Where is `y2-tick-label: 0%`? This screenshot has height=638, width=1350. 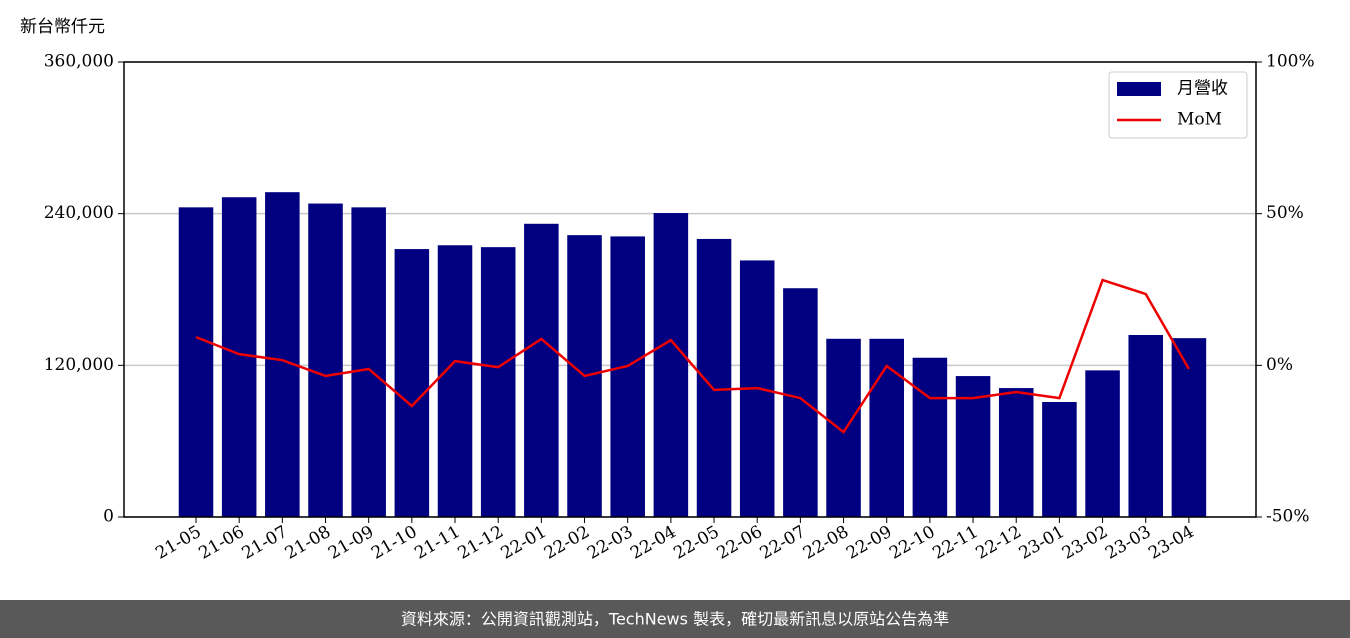 y2-tick-label: 0% is located at coordinates (1279, 365).